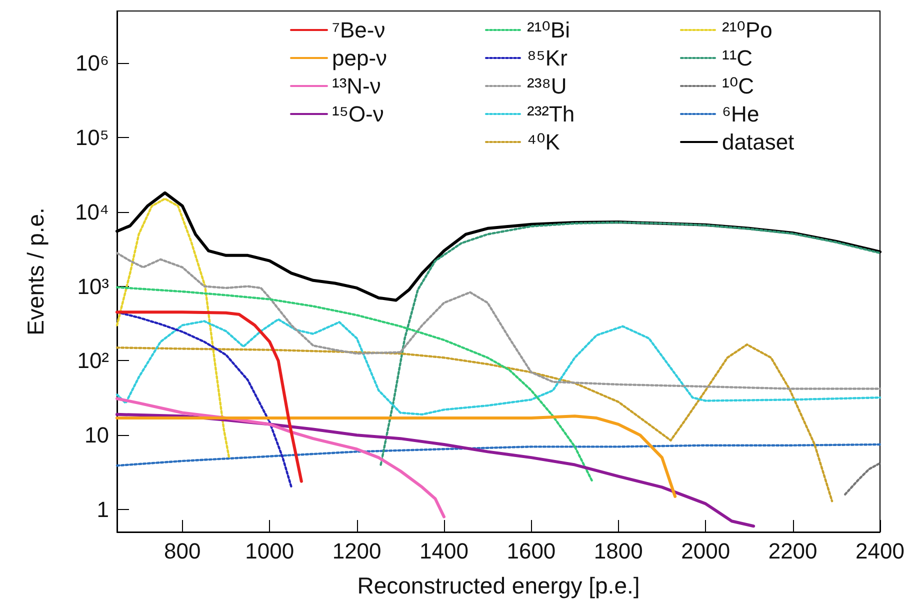 Image resolution: width=919 pixels, height=605 pixels. I want to click on legend-label: ²³²Th, so click(551, 114).